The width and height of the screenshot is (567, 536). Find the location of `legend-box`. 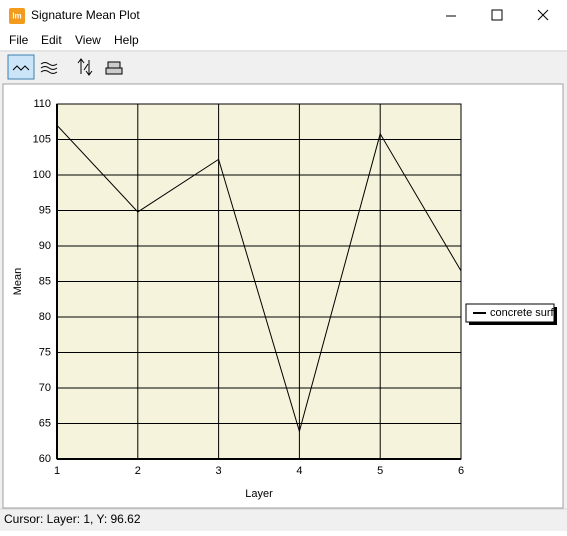

legend-box is located at coordinates (510, 313).